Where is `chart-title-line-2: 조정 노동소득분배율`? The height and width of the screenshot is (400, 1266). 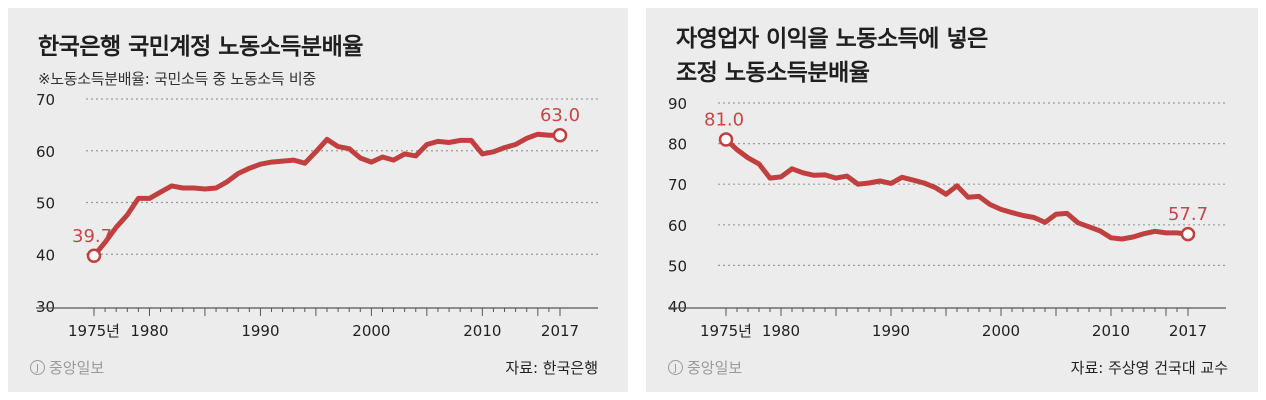
chart-title-line-2: 조정 노동소득분배율 is located at coordinates (773, 73).